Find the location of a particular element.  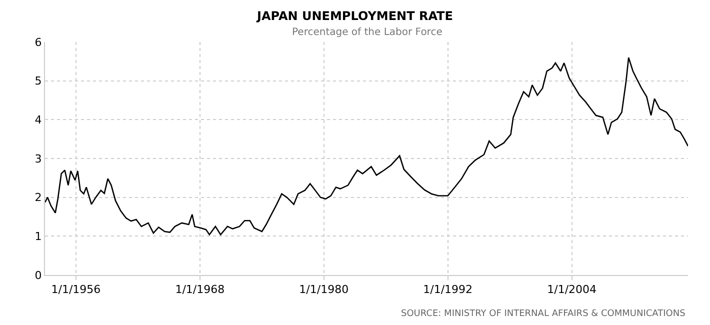

y-tick-label: 6 is located at coordinates (38, 42).